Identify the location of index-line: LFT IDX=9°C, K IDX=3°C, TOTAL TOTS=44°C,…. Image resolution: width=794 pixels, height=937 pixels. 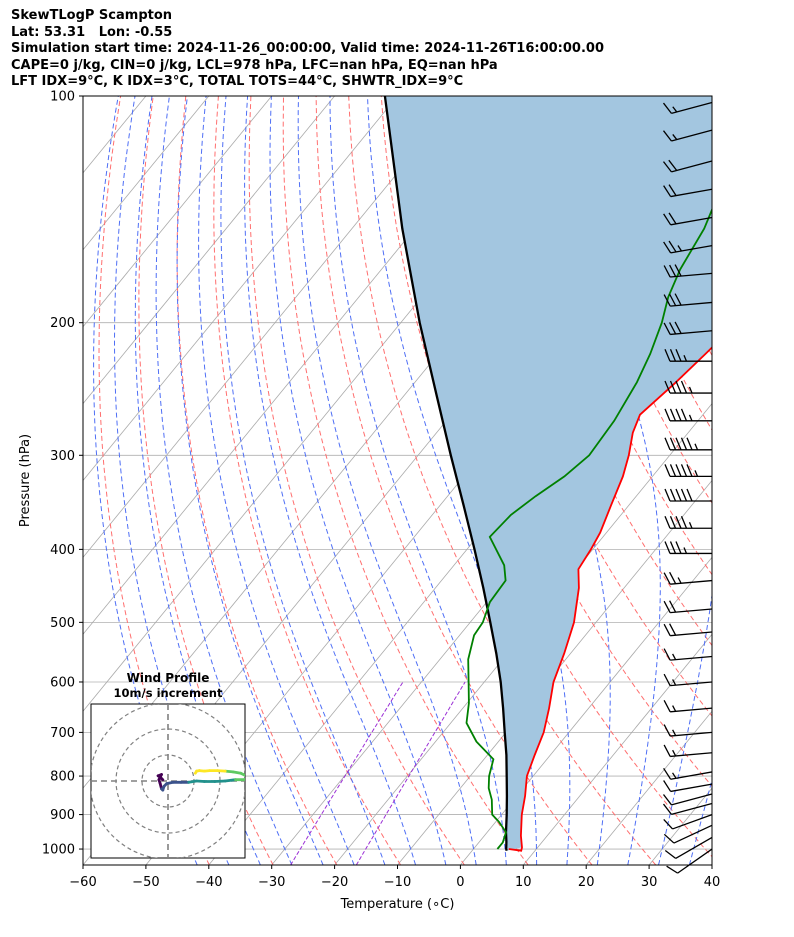
(237, 81).